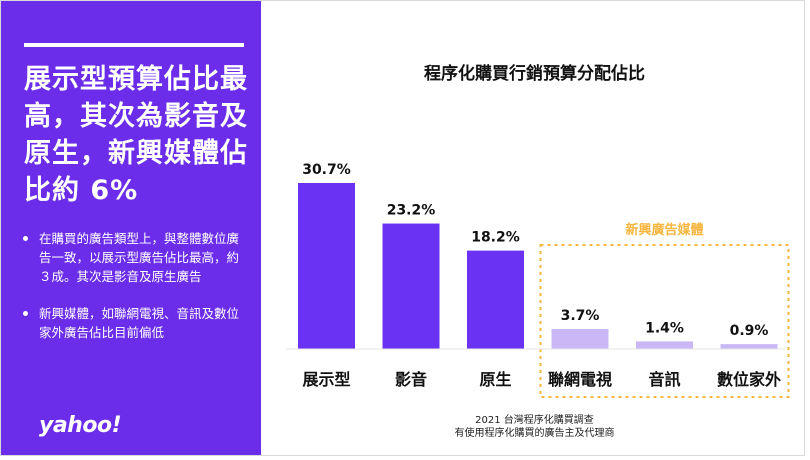 The width and height of the screenshot is (810, 460). I want to click on value-label: 23.2%, so click(411, 211).